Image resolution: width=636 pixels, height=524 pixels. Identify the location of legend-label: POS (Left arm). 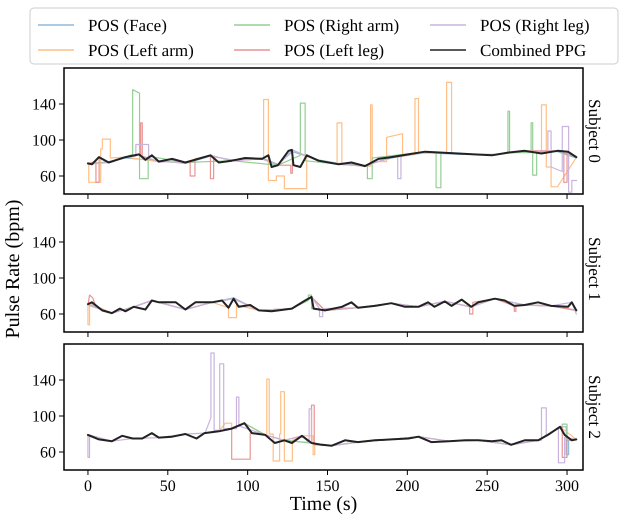
(141, 50).